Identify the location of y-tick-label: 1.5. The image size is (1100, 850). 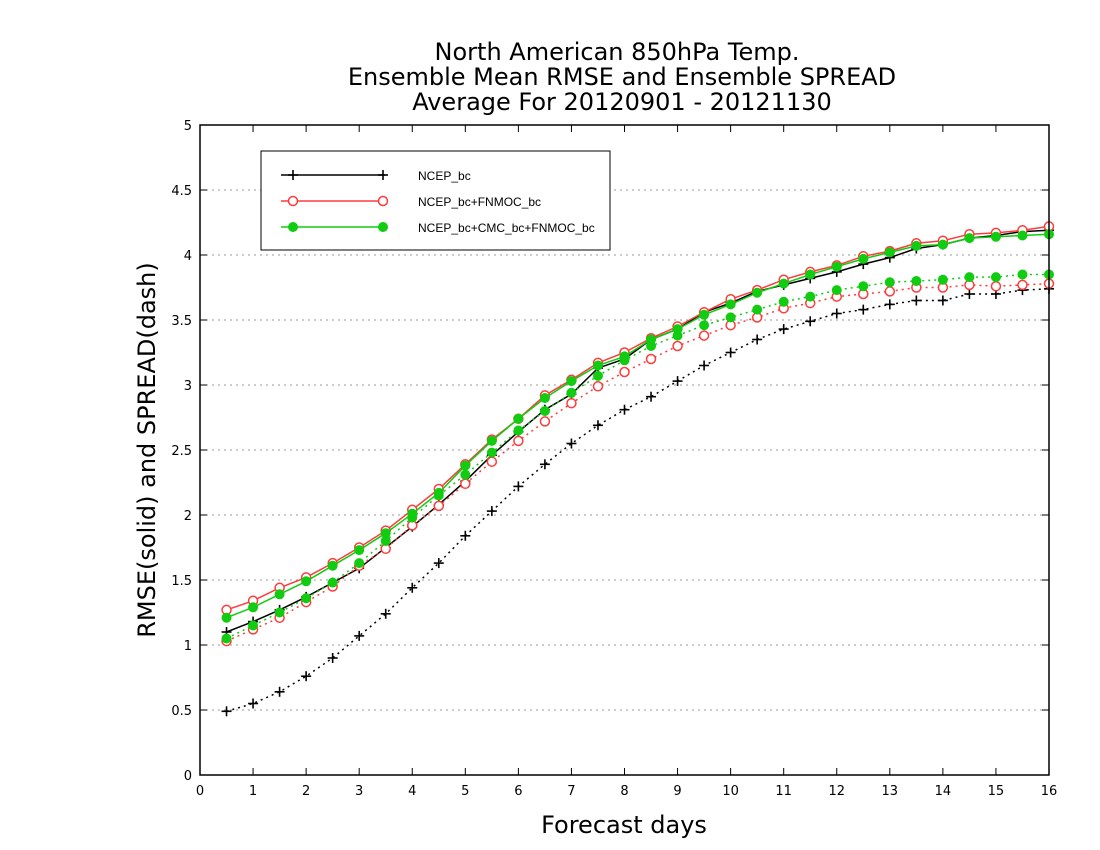
(181, 581).